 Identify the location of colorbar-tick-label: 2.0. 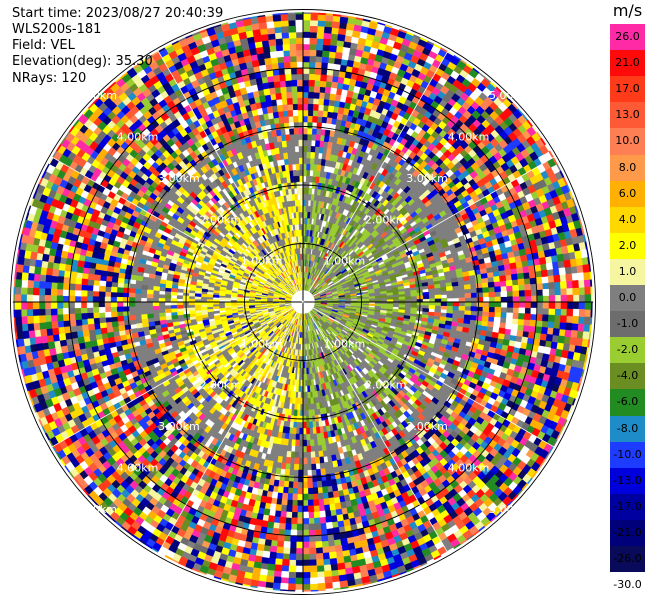
(627, 245).